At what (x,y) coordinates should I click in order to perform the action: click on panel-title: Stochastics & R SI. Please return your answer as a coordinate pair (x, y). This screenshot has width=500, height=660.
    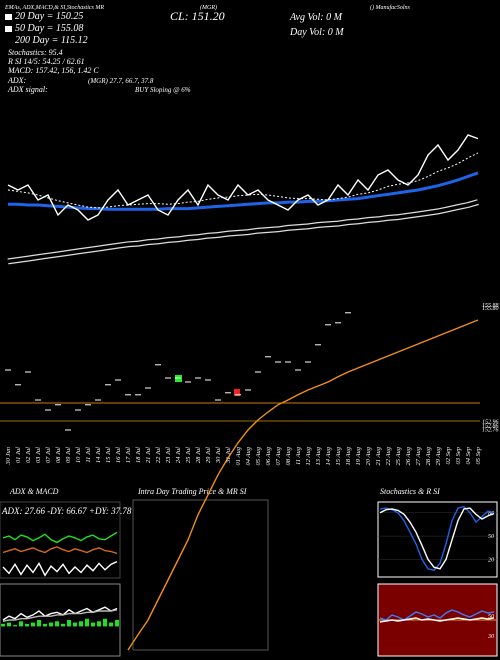
    Looking at the image, I should click on (410, 491).